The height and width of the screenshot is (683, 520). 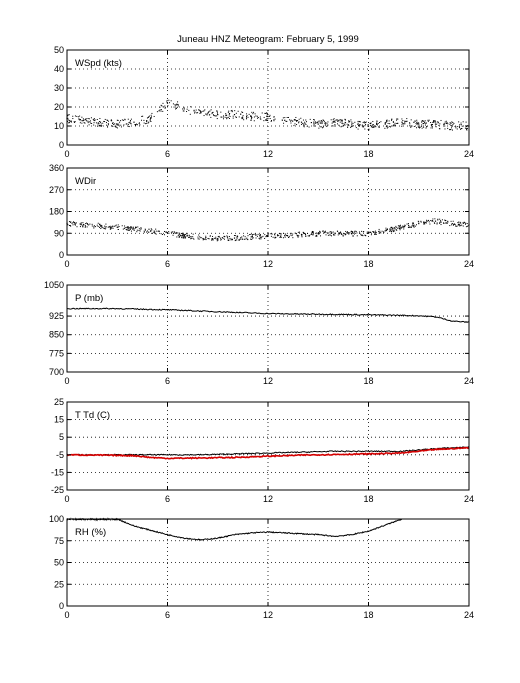 What do you see at coordinates (56, 212) in the screenshot?
I see `y-tick-label: 180` at bounding box center [56, 212].